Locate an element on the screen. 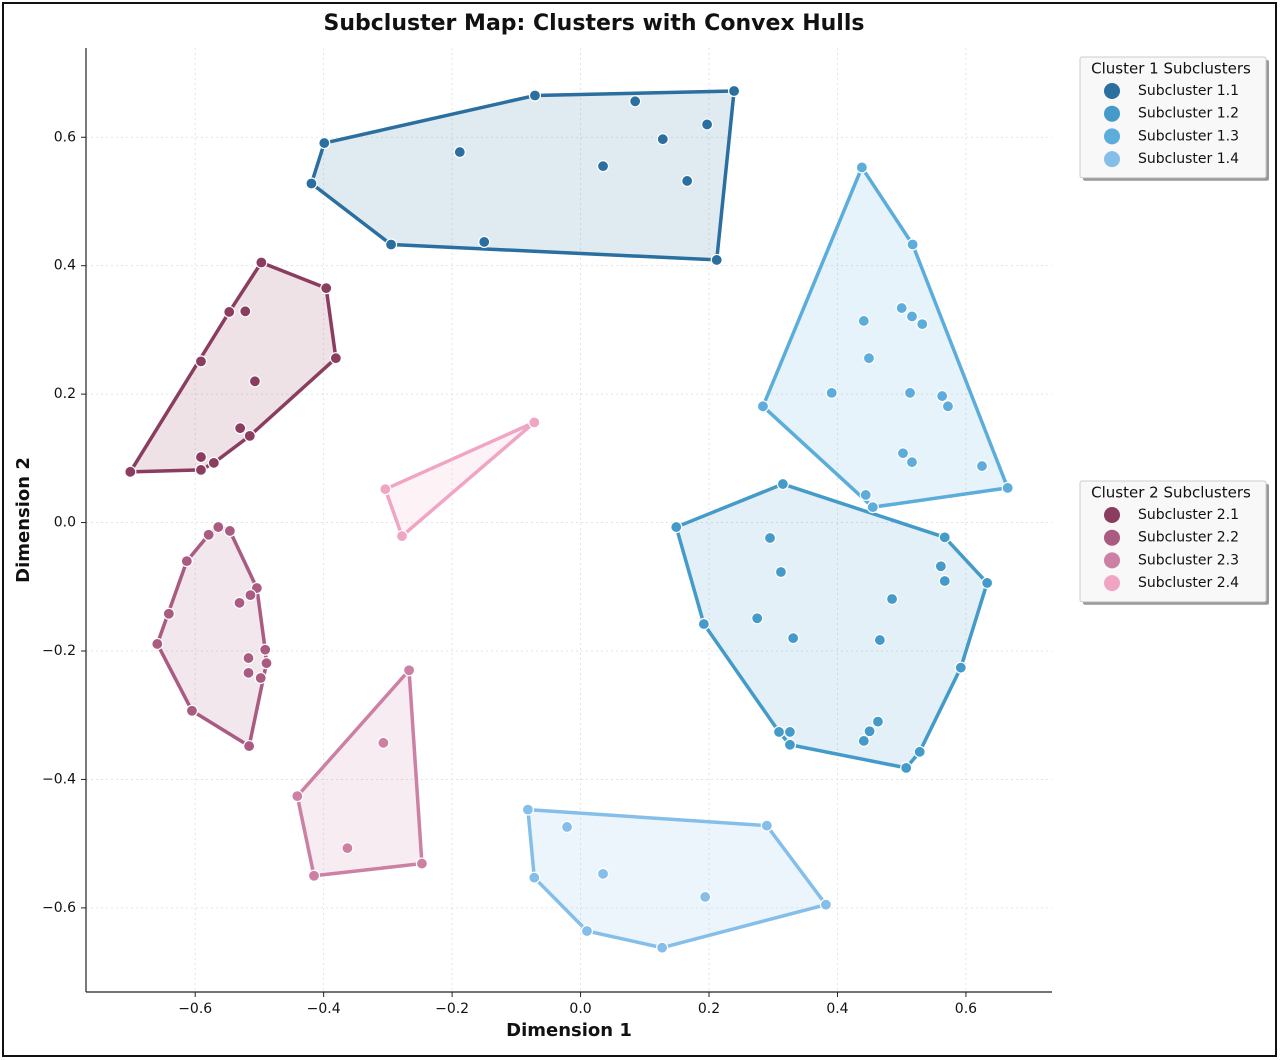  y-tick-label: −0.2 is located at coordinates (59, 651).